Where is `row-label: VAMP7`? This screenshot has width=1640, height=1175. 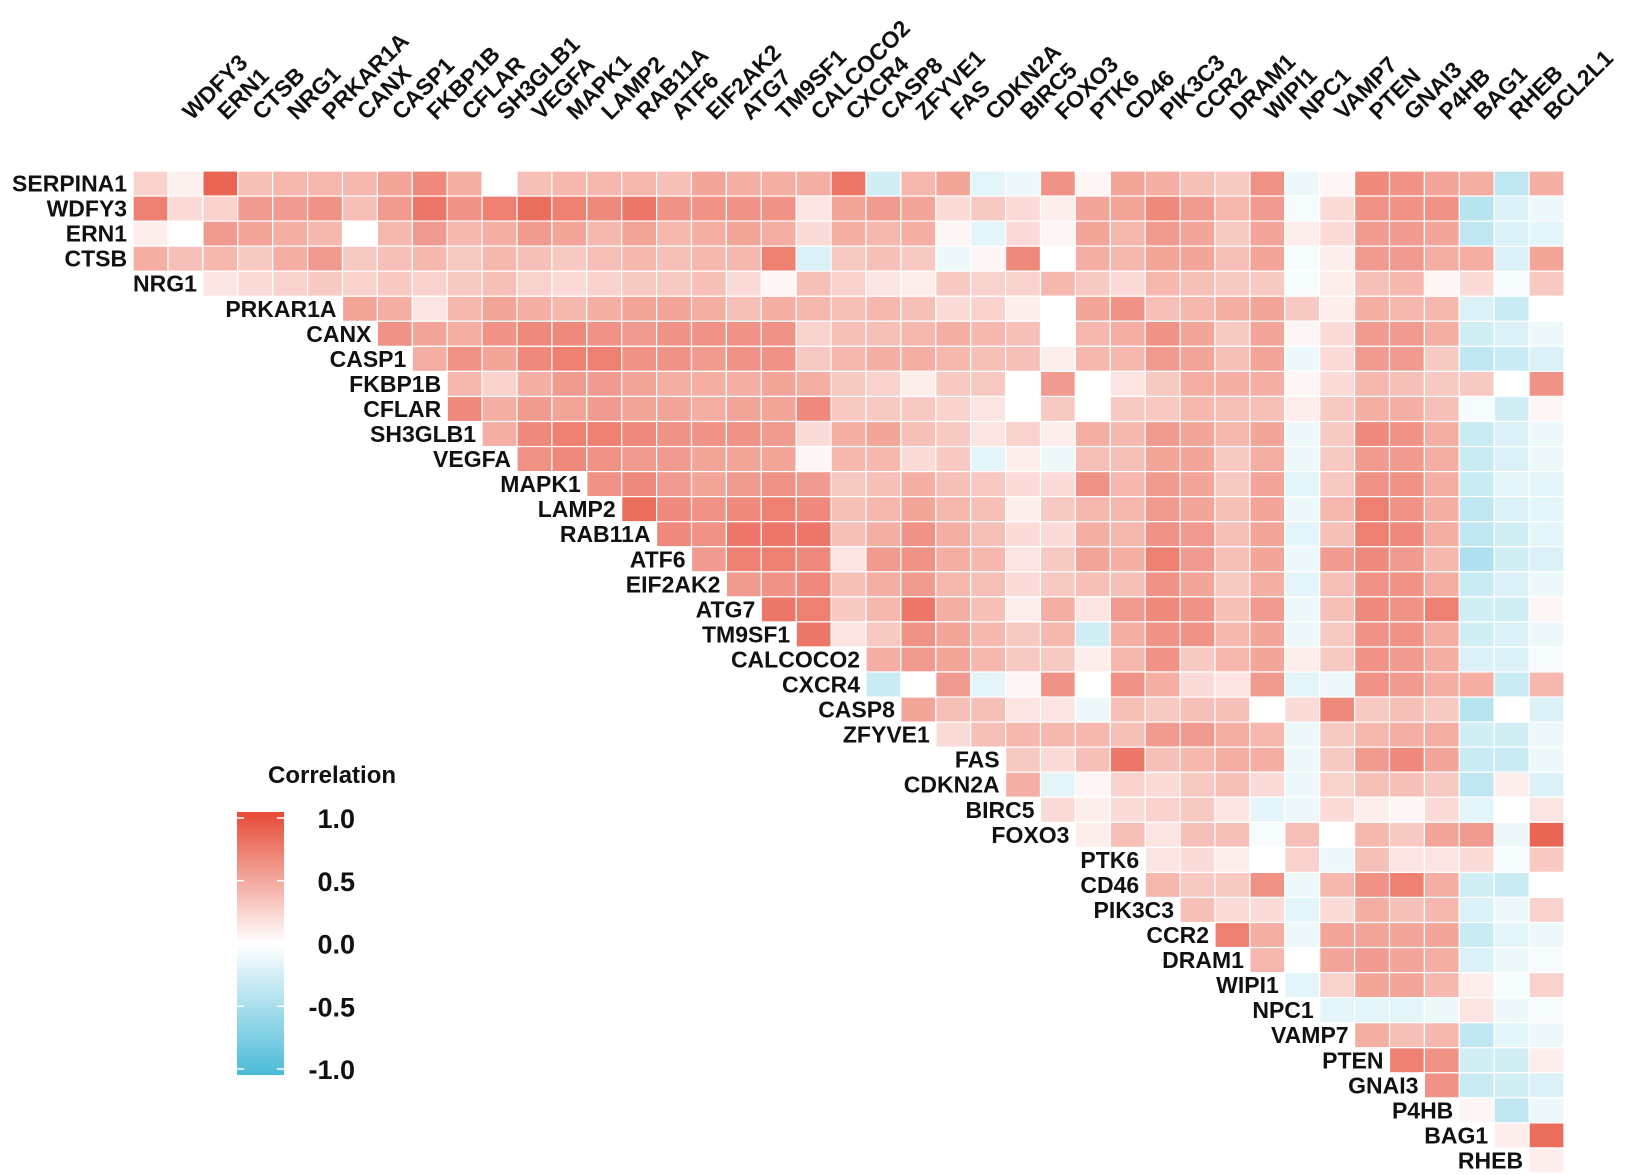
row-label: VAMP7 is located at coordinates (1310, 1035).